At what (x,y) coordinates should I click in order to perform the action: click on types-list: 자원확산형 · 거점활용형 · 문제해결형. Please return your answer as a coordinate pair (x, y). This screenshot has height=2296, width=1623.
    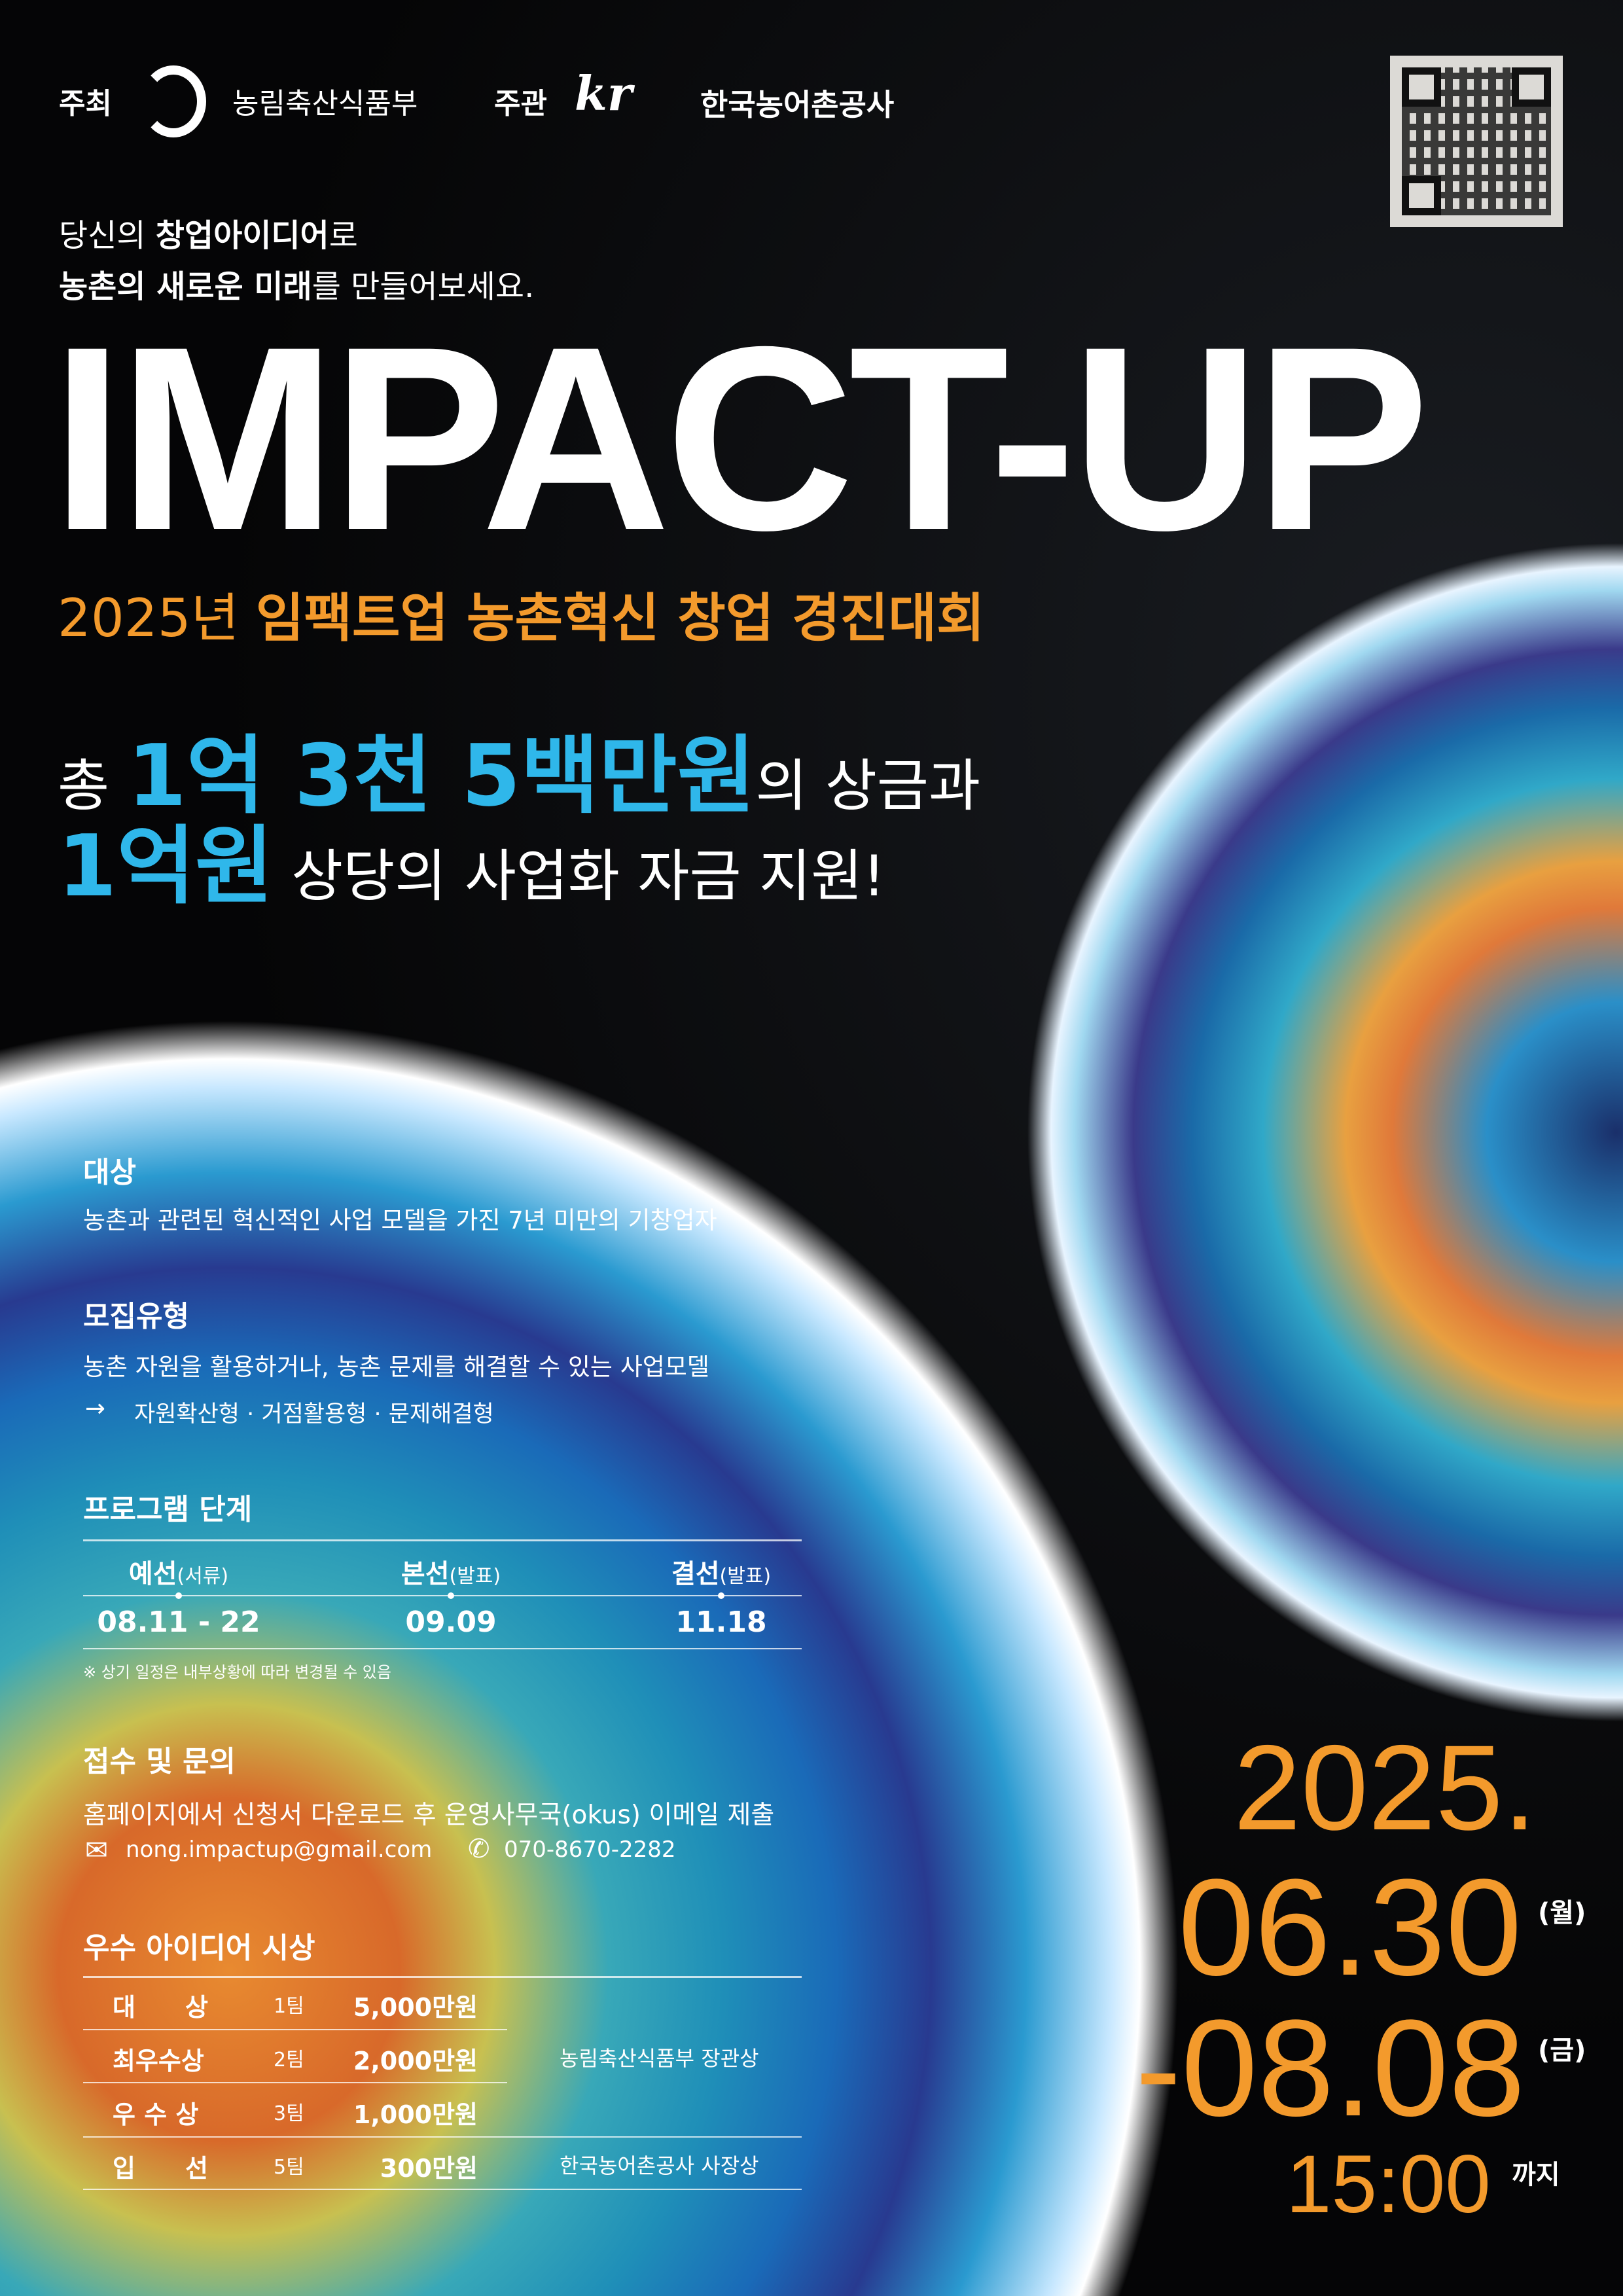
    Looking at the image, I should click on (314, 1414).